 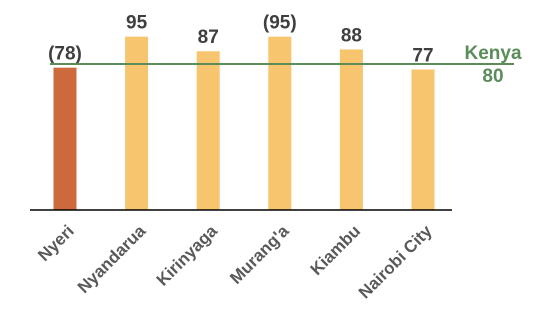 What do you see at coordinates (56, 243) in the screenshot?
I see `category-label: Nyeri` at bounding box center [56, 243].